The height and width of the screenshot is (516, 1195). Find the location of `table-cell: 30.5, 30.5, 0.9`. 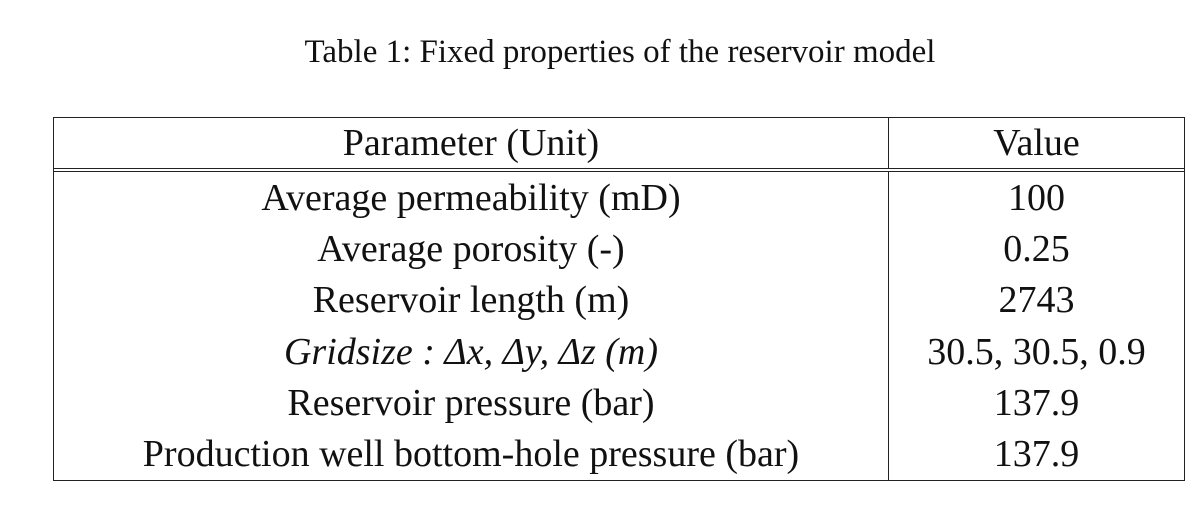

table-cell: 30.5, 30.5, 0.9 is located at coordinates (1036, 351).